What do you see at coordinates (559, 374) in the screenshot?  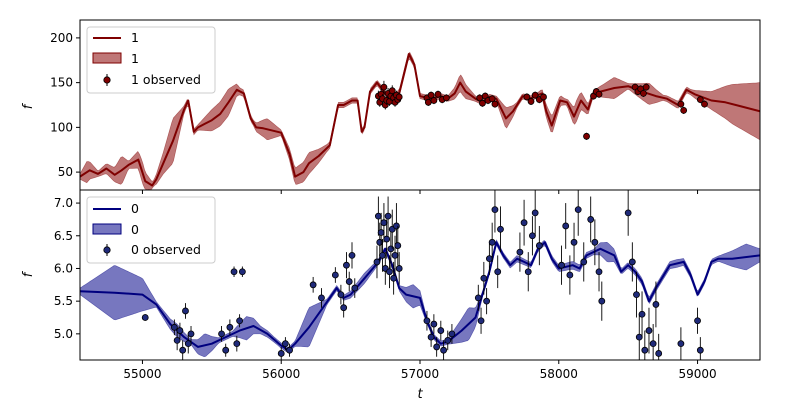 I see `x-tick-label: 58000` at bounding box center [559, 374].